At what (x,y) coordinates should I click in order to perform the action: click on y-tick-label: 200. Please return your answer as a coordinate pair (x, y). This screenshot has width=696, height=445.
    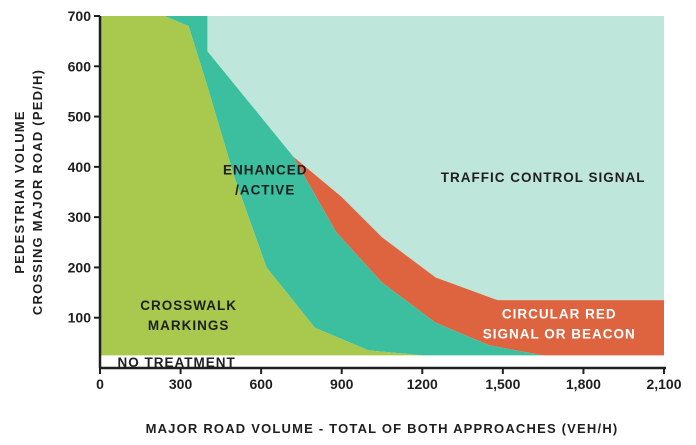
    Looking at the image, I should click on (80, 267).